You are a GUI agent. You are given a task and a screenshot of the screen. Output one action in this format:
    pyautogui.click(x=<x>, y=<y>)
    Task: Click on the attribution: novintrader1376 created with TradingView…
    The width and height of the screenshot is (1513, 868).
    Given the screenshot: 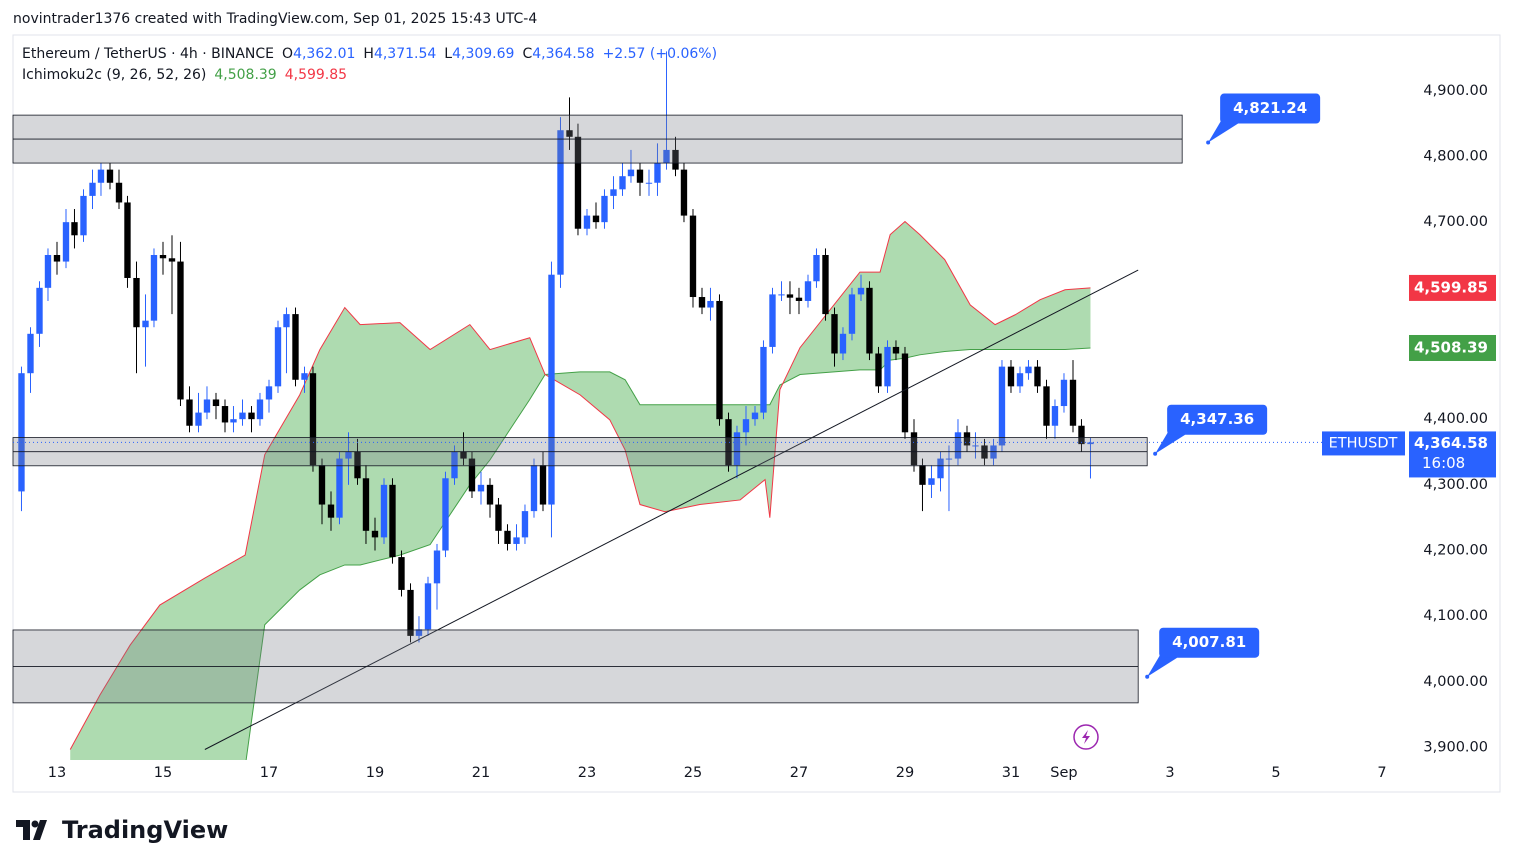 What is the action you would take?
    pyautogui.click(x=275, y=19)
    